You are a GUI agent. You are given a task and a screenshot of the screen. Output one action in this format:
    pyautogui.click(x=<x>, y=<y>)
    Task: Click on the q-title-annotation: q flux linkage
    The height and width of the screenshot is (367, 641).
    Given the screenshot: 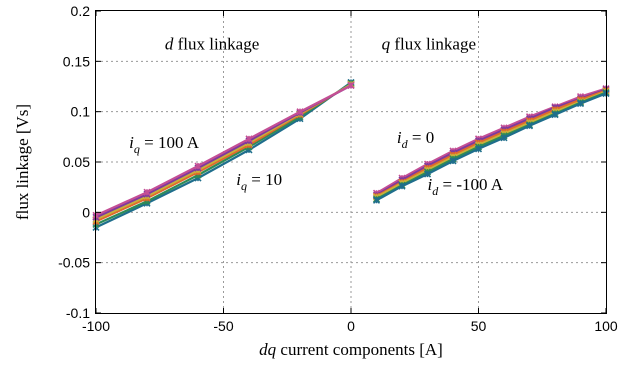 What is the action you would take?
    pyautogui.click(x=429, y=43)
    